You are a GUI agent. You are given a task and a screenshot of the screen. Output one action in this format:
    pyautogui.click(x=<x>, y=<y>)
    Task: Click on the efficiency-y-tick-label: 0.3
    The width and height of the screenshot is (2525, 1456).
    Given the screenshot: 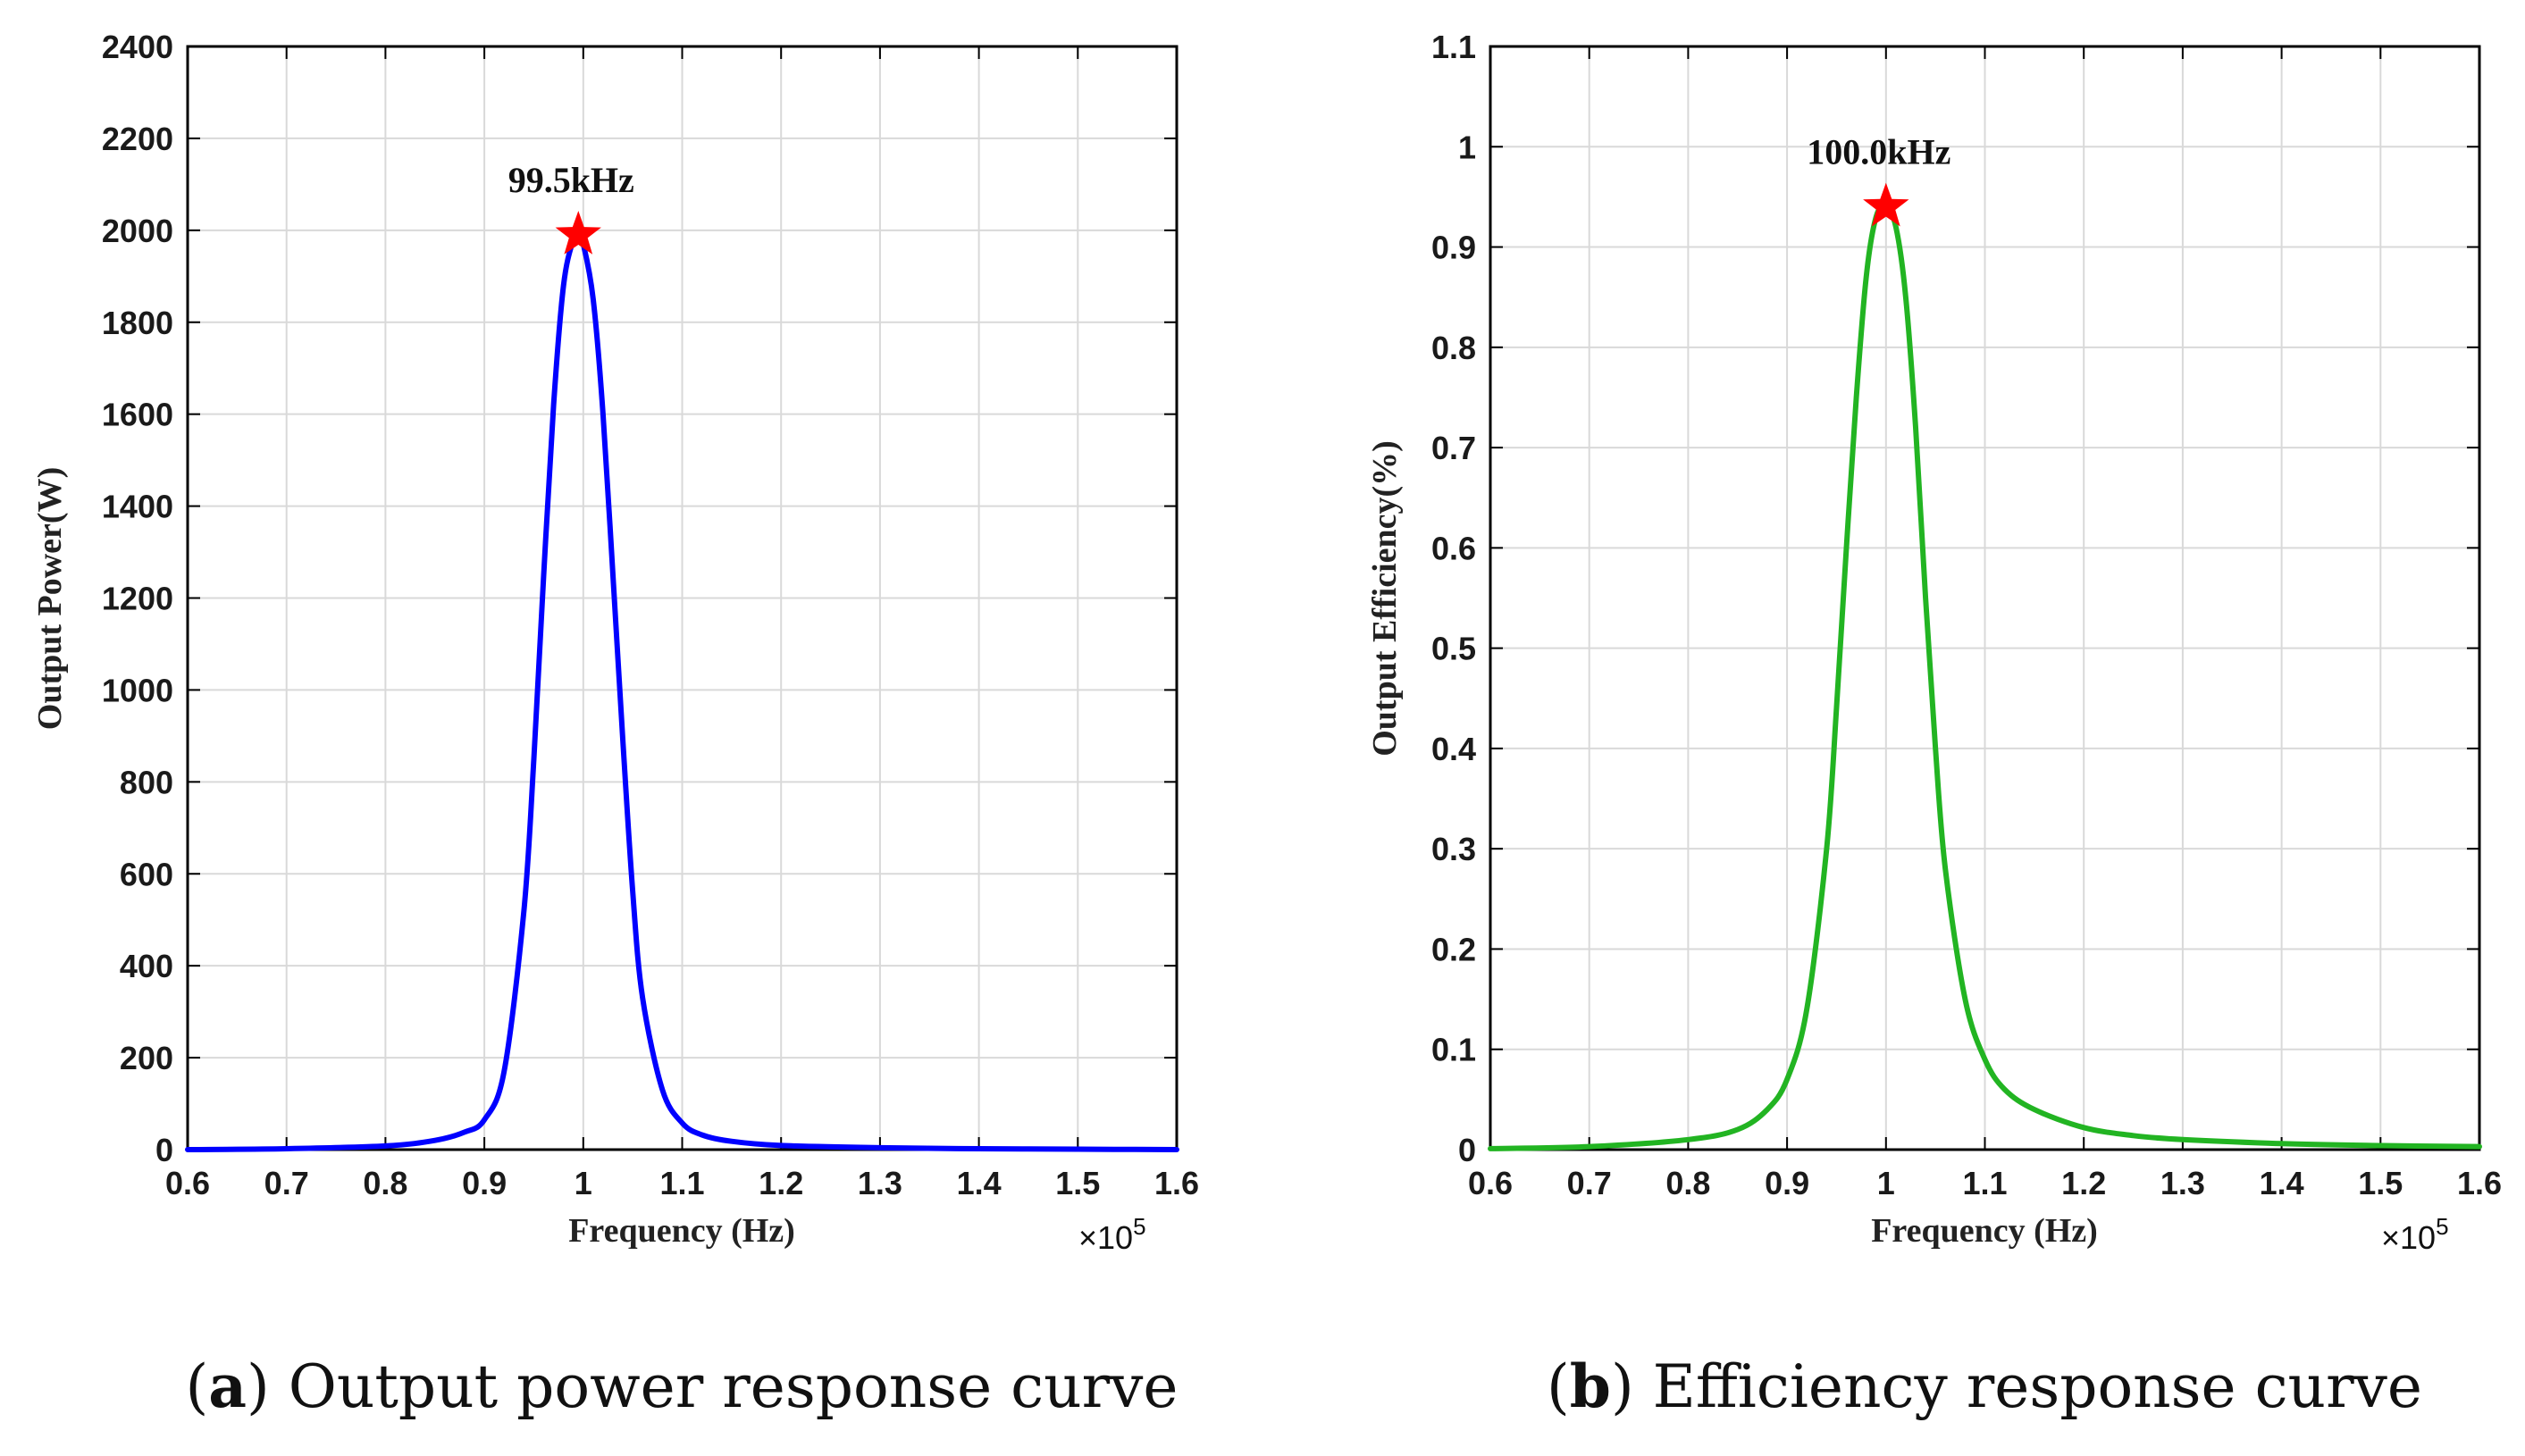 What is the action you would take?
    pyautogui.click(x=1454, y=849)
    